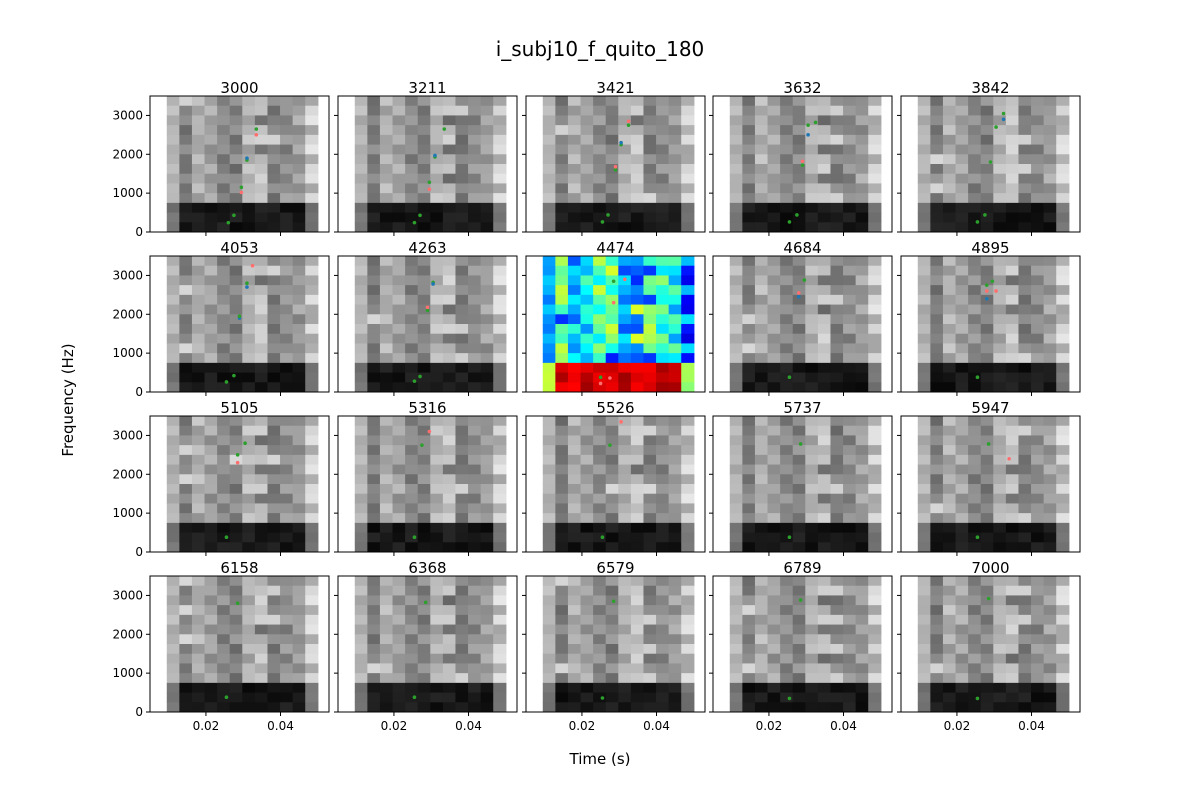  I want to click on formant-point, so click(815, 122).